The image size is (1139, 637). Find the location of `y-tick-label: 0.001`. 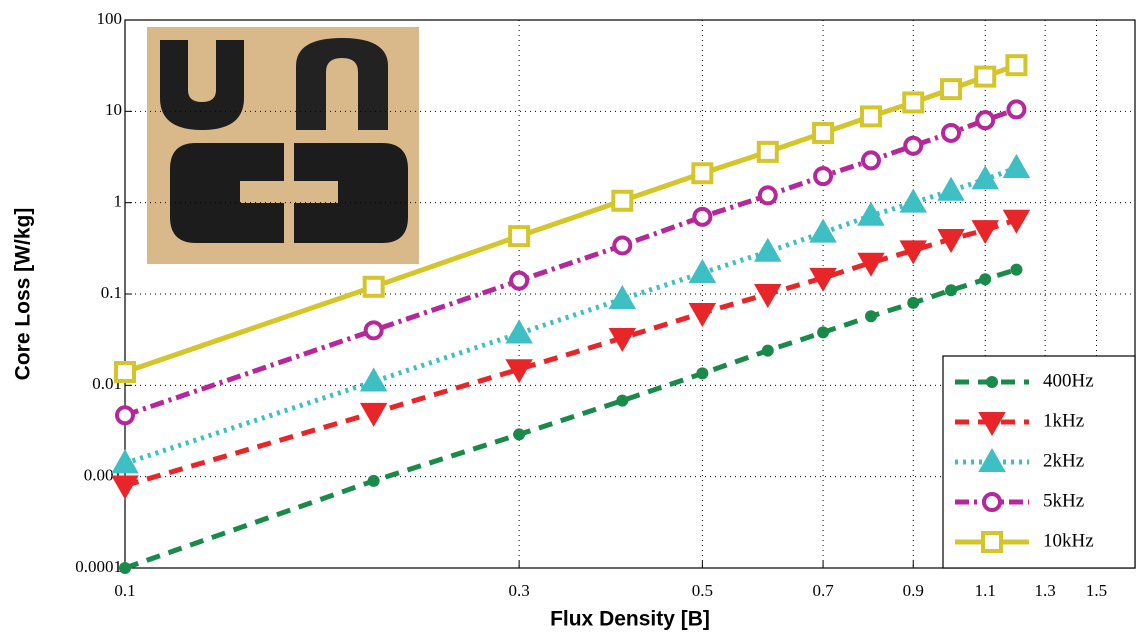

y-tick-label: 0.001 is located at coordinates (103, 475).